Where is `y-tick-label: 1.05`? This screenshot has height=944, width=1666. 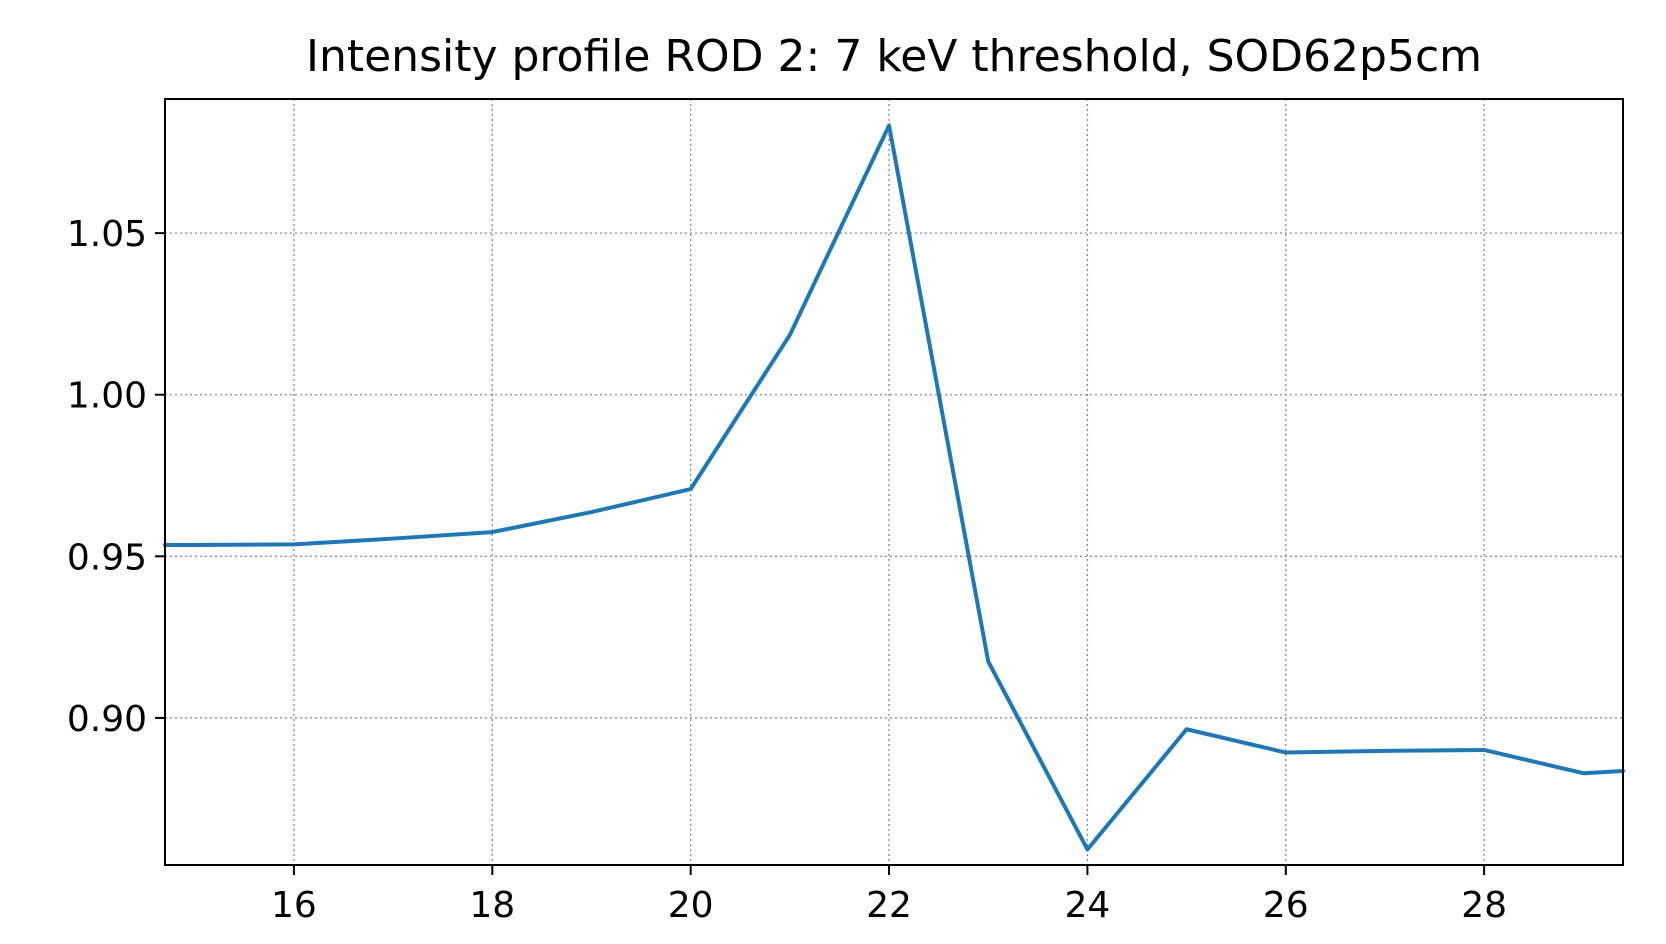 y-tick-label: 1.05 is located at coordinates (107, 234).